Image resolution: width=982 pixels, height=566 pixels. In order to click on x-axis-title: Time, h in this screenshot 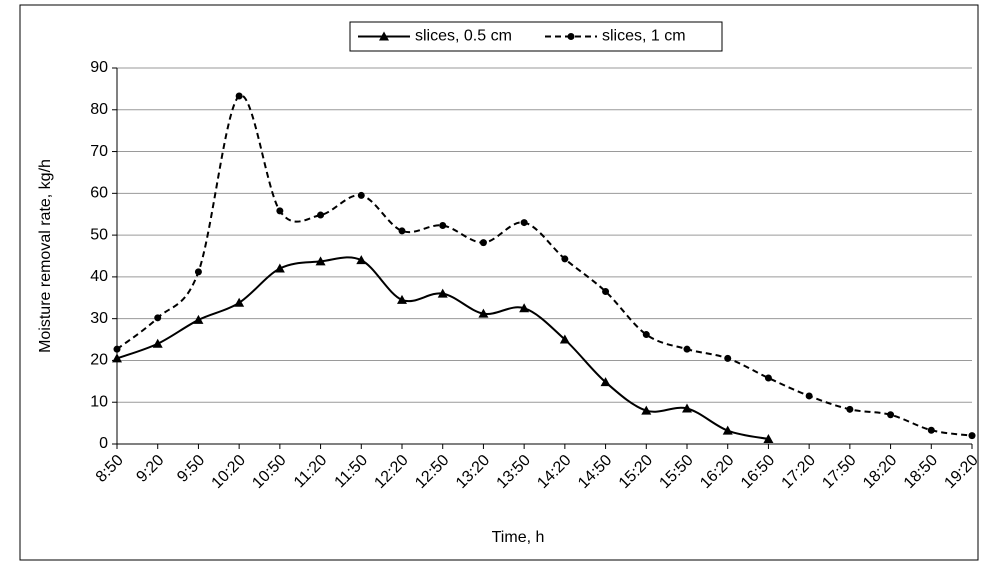, I will do `click(518, 537)`.